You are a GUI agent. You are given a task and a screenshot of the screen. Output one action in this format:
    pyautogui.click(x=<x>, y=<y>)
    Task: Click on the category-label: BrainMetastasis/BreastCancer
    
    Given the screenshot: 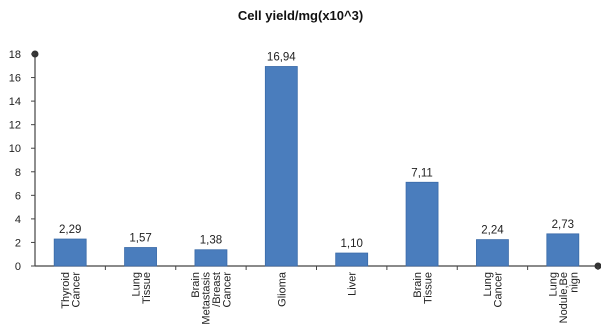 What is the action you would take?
    pyautogui.click(x=212, y=298)
    